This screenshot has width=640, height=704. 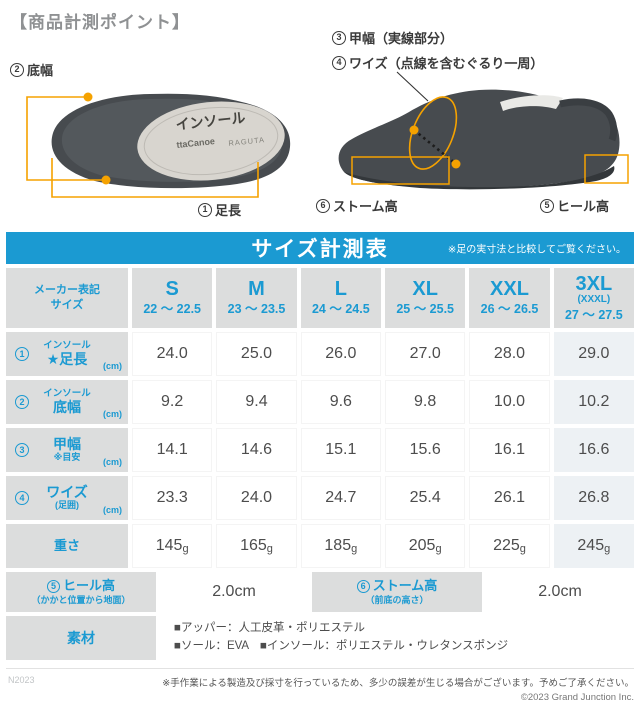 I want to click on row-label: 1 インソール ★足長 (cm), so click(x=67, y=354).